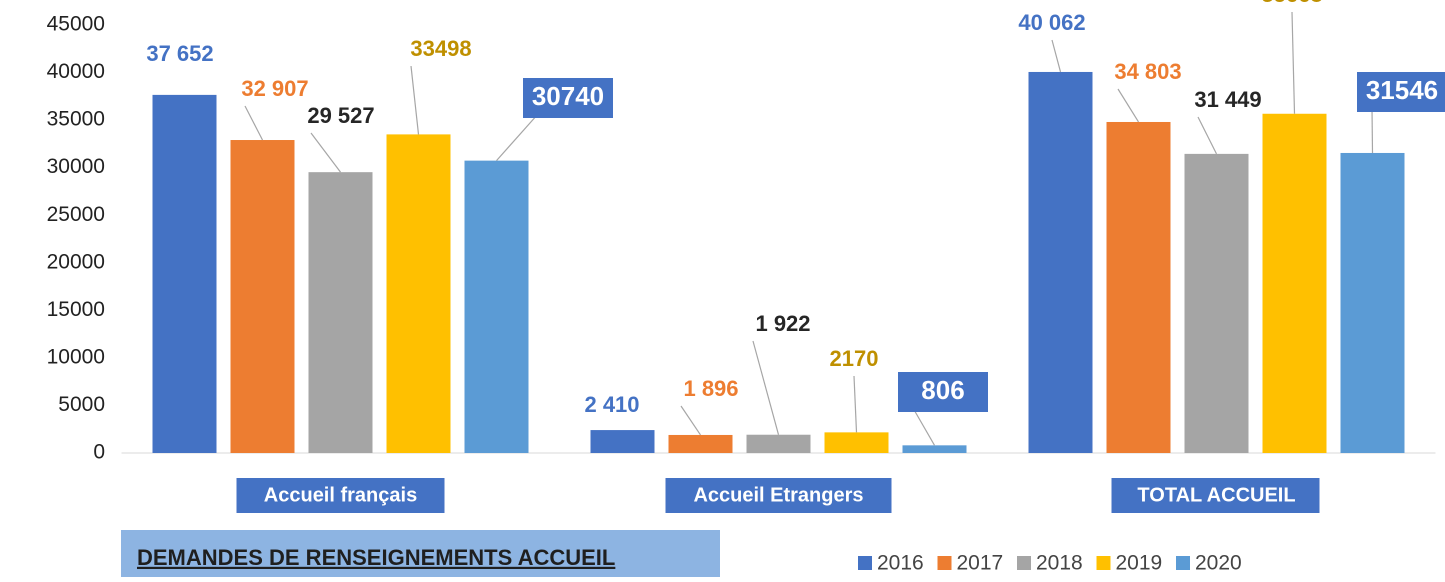  What do you see at coordinates (1147, 71) in the screenshot?
I see `data-label: 34 803` at bounding box center [1147, 71].